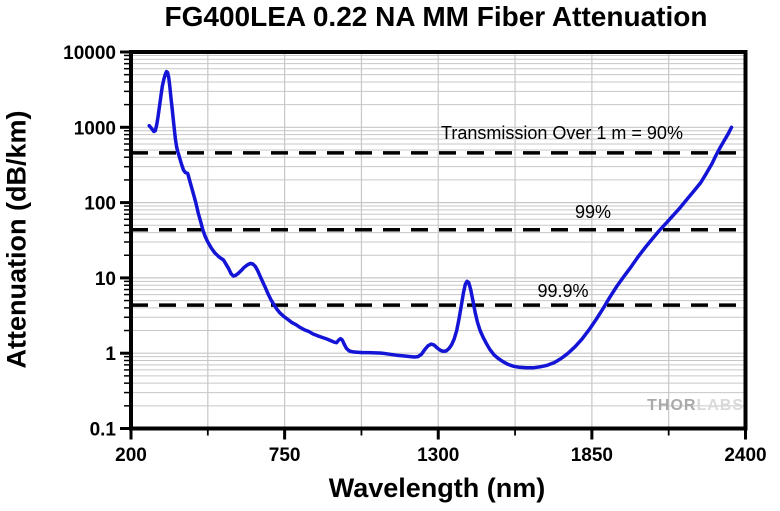 The height and width of the screenshot is (511, 780). I want to click on svg-text: 10000, so click(89, 53).